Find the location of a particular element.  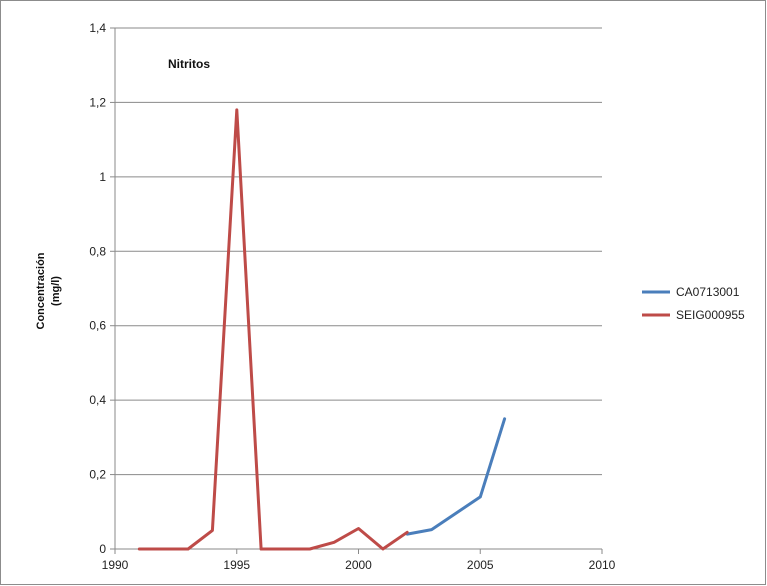

series-line-CA0713001 is located at coordinates (456, 476).